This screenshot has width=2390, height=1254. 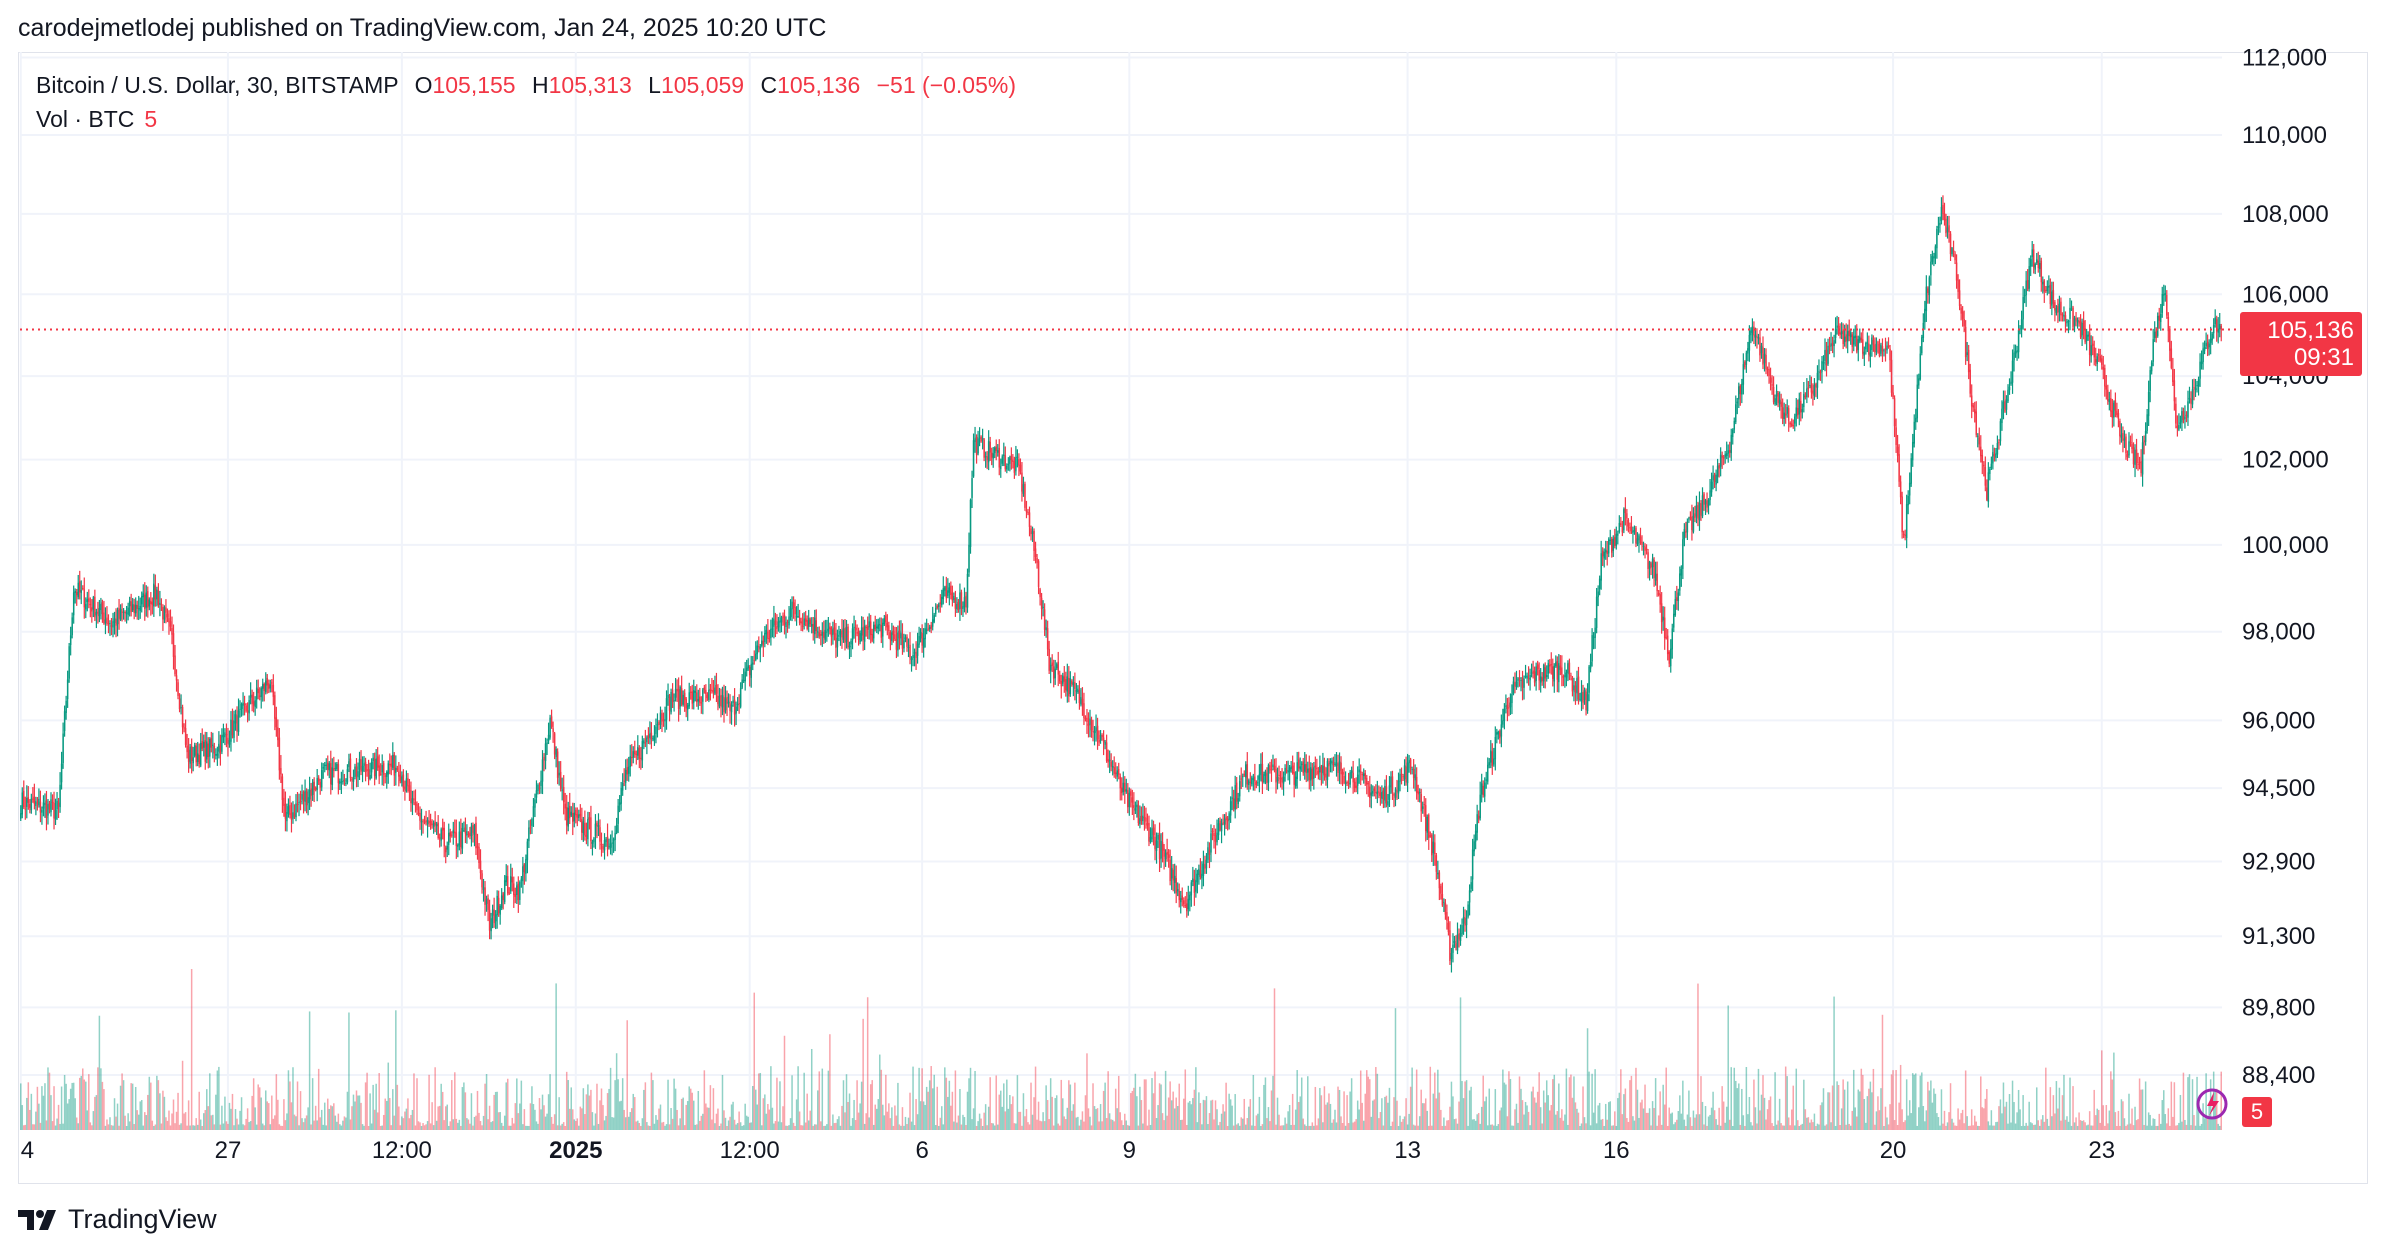 What do you see at coordinates (2278, 632) in the screenshot?
I see `y-tick-label: 98,000` at bounding box center [2278, 632].